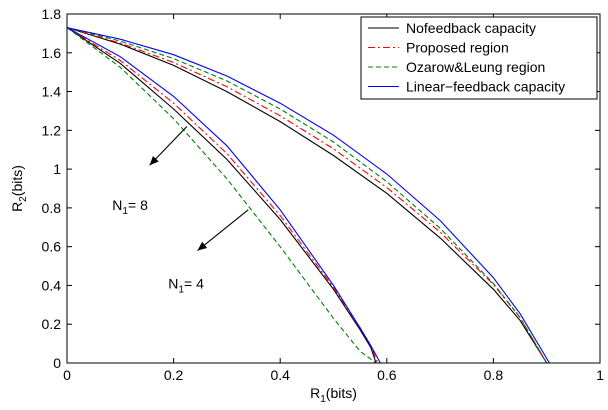 This screenshot has width=608, height=410. I want to click on annotations-layer: N1= 8 N1= 4, so click(180, 211).